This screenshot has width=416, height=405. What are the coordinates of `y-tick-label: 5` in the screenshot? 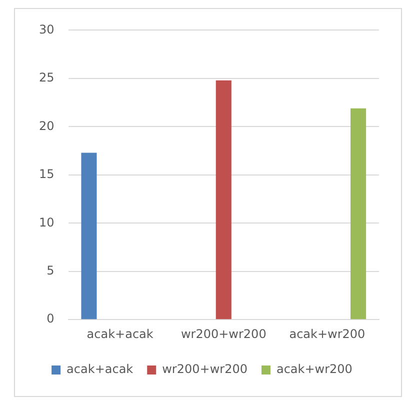 It's located at (50, 270).